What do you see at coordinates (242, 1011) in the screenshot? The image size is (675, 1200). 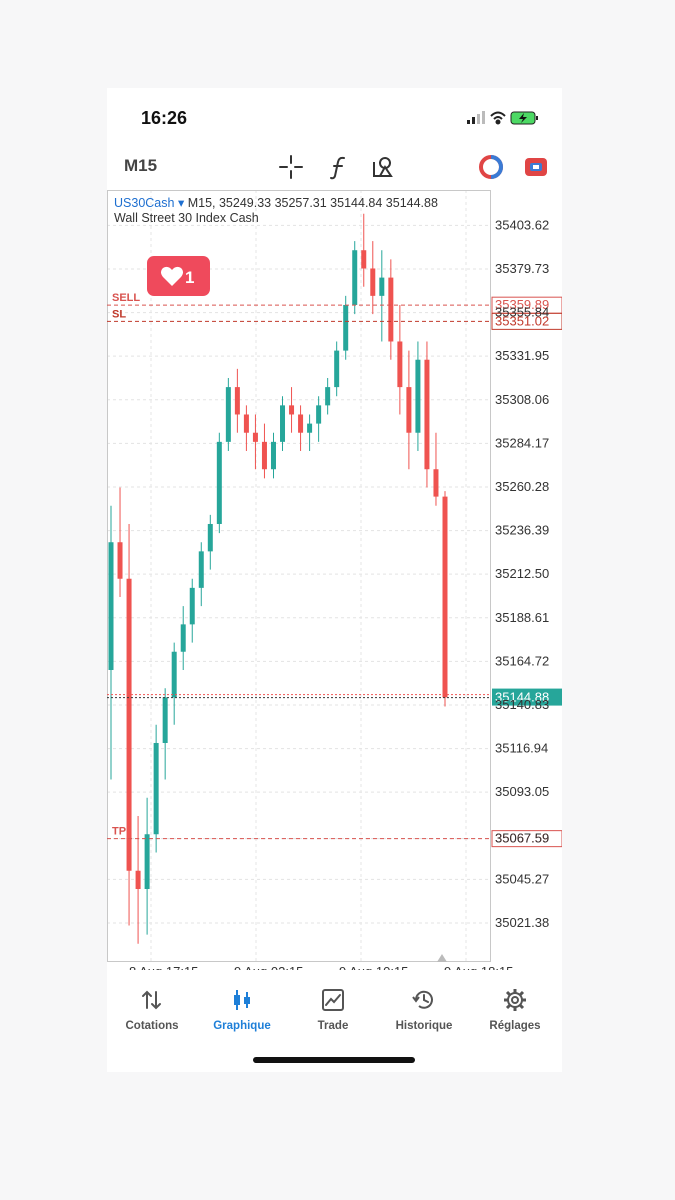 I see `nav-graphique: Graphique` at bounding box center [242, 1011].